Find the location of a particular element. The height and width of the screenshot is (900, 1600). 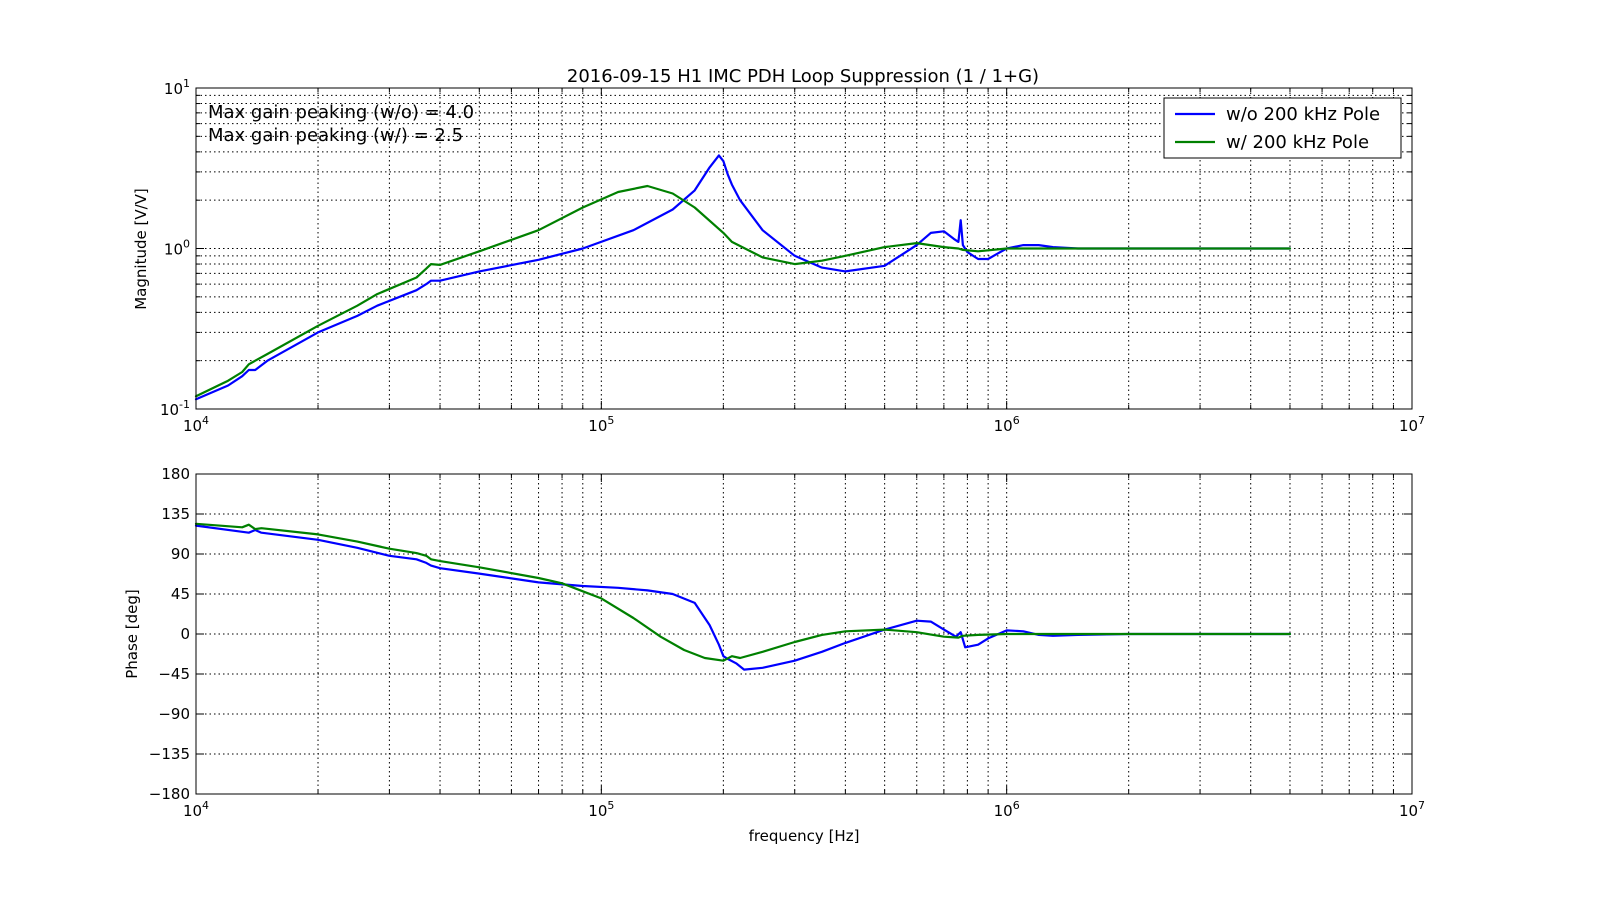

magnitude-x-tick-label: 10⁴ is located at coordinates (196, 424).